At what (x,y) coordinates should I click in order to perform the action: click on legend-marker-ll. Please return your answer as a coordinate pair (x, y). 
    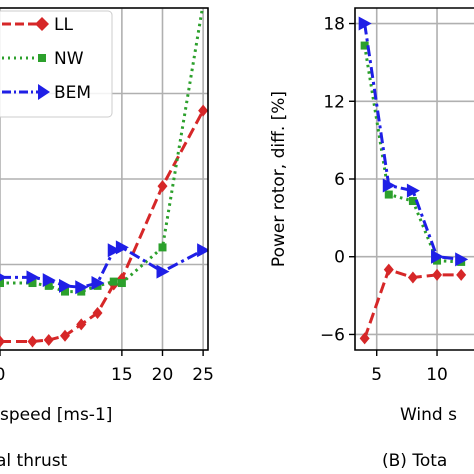
    Looking at the image, I should click on (42, 24).